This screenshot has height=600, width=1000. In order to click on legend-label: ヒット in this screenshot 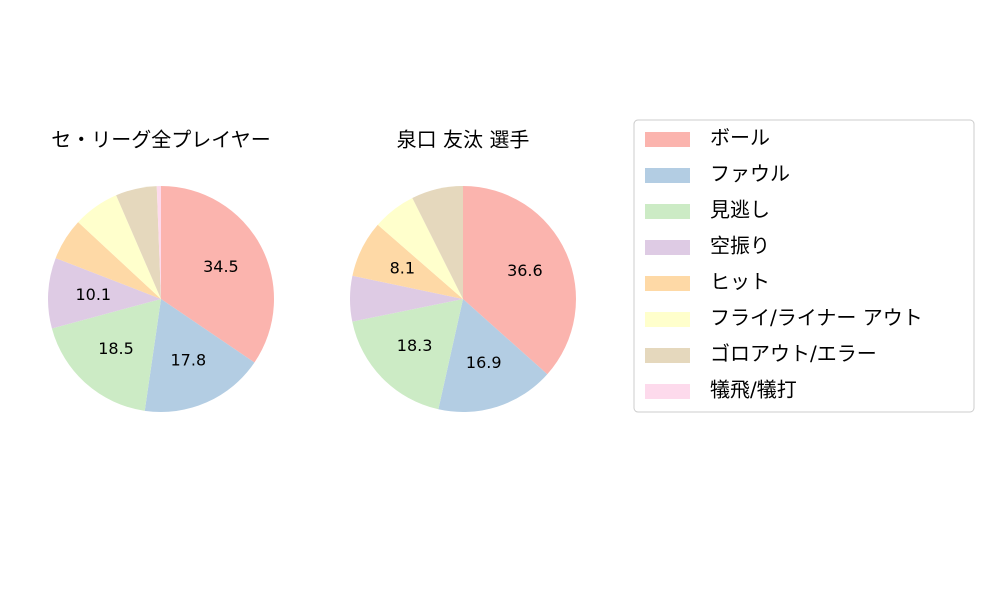, I will do `click(740, 282)`.